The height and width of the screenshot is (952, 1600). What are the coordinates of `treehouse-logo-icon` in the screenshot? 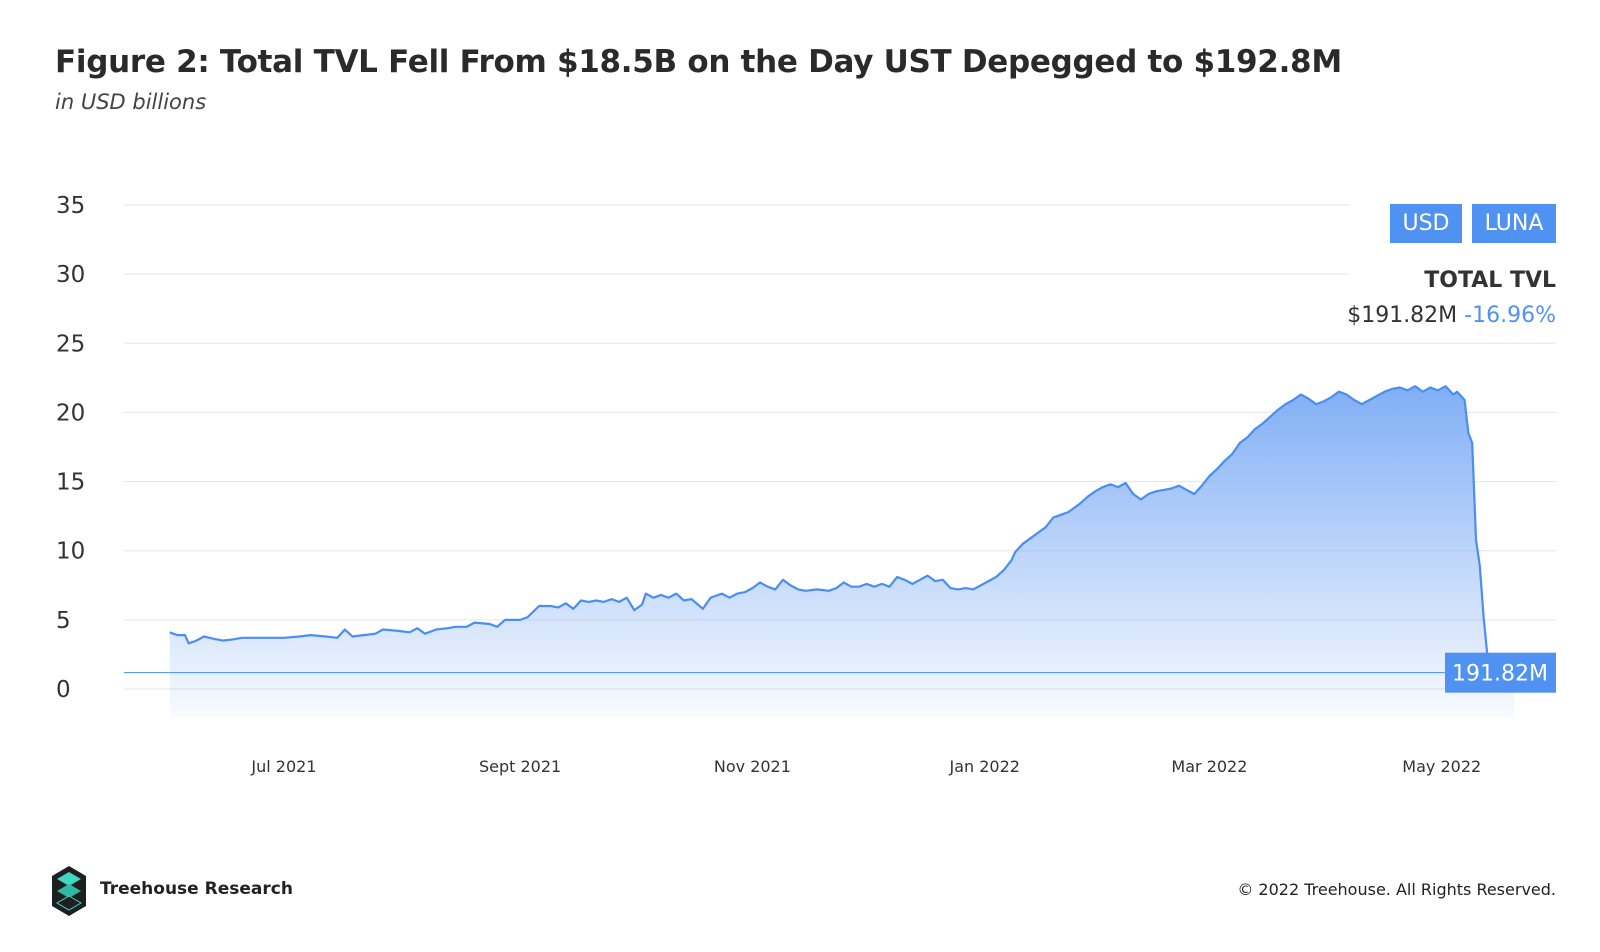 It's located at (69, 891).